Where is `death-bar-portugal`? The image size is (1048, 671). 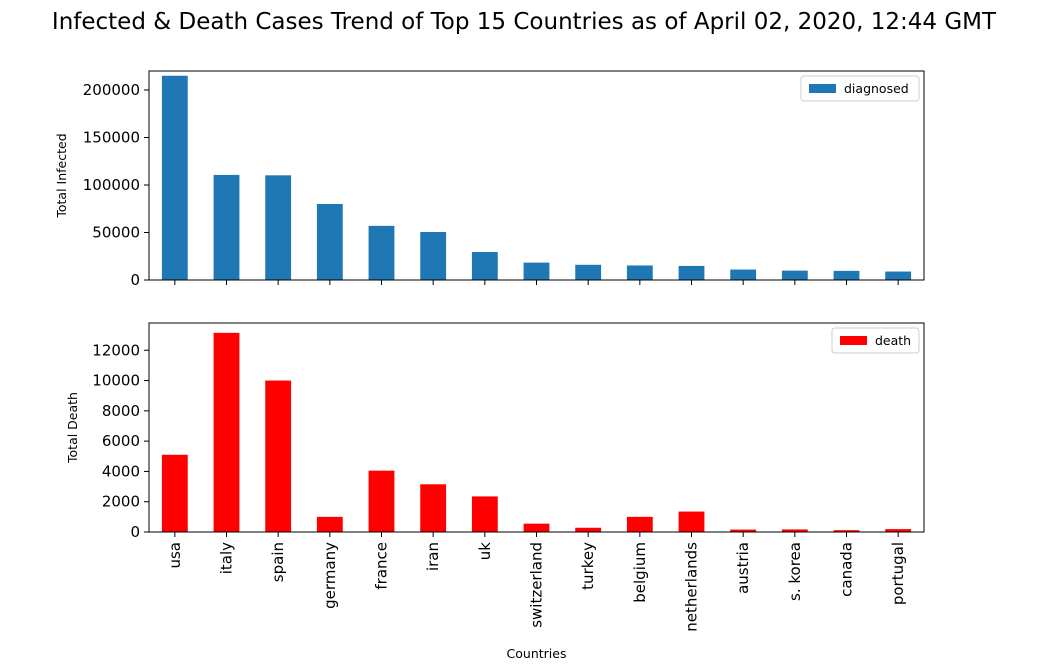 death-bar-portugal is located at coordinates (898, 530).